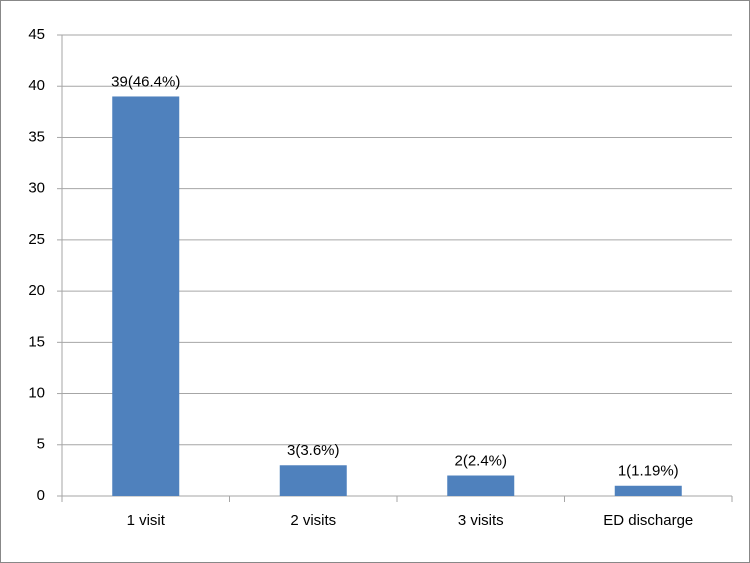 This screenshot has width=750, height=563. Describe the element at coordinates (41, 444) in the screenshot. I see `y-tick-label: 5` at that location.